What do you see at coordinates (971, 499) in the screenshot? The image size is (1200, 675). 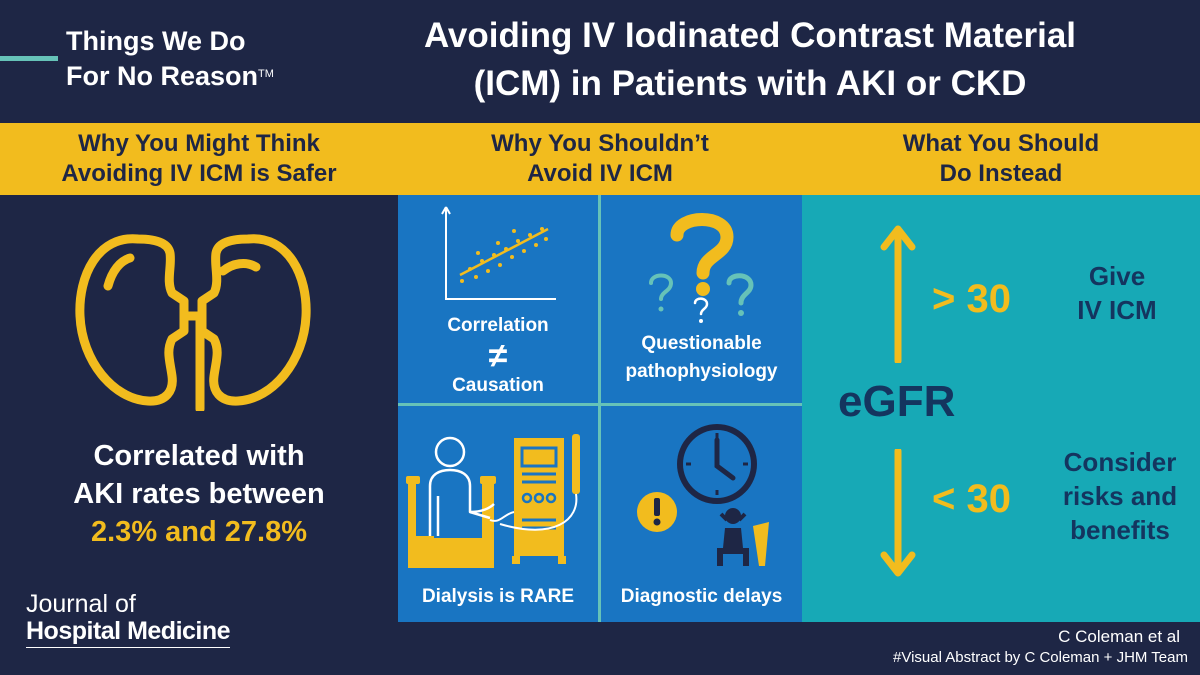 I see `low-egfr-threshold: < 30` at bounding box center [971, 499].